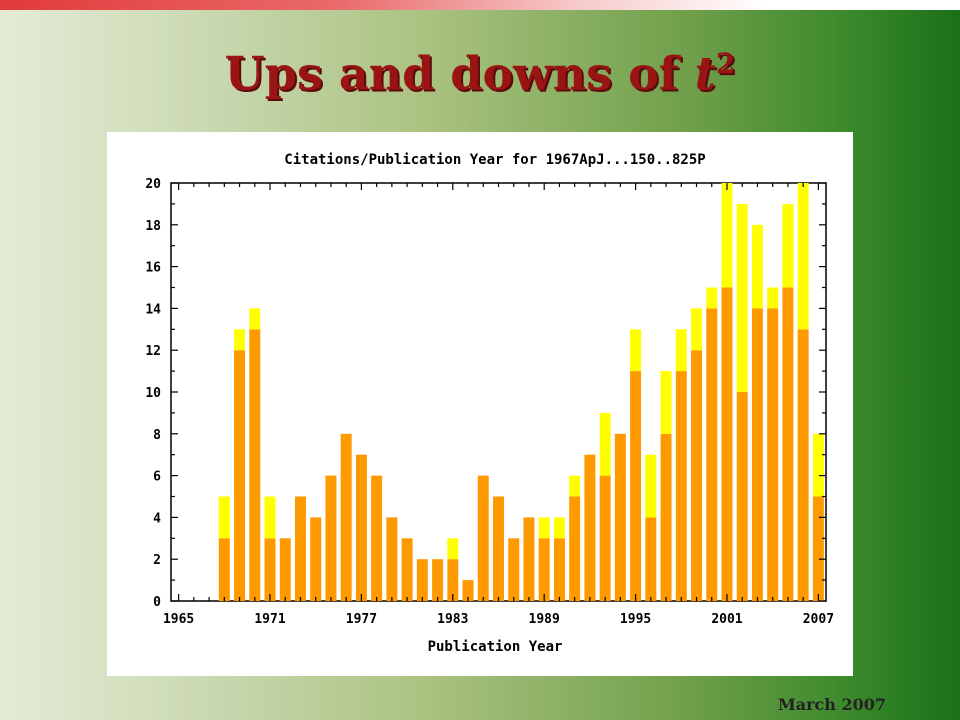  What do you see at coordinates (240, 475) in the screenshot?
I see `bar-1969-primary` at bounding box center [240, 475].